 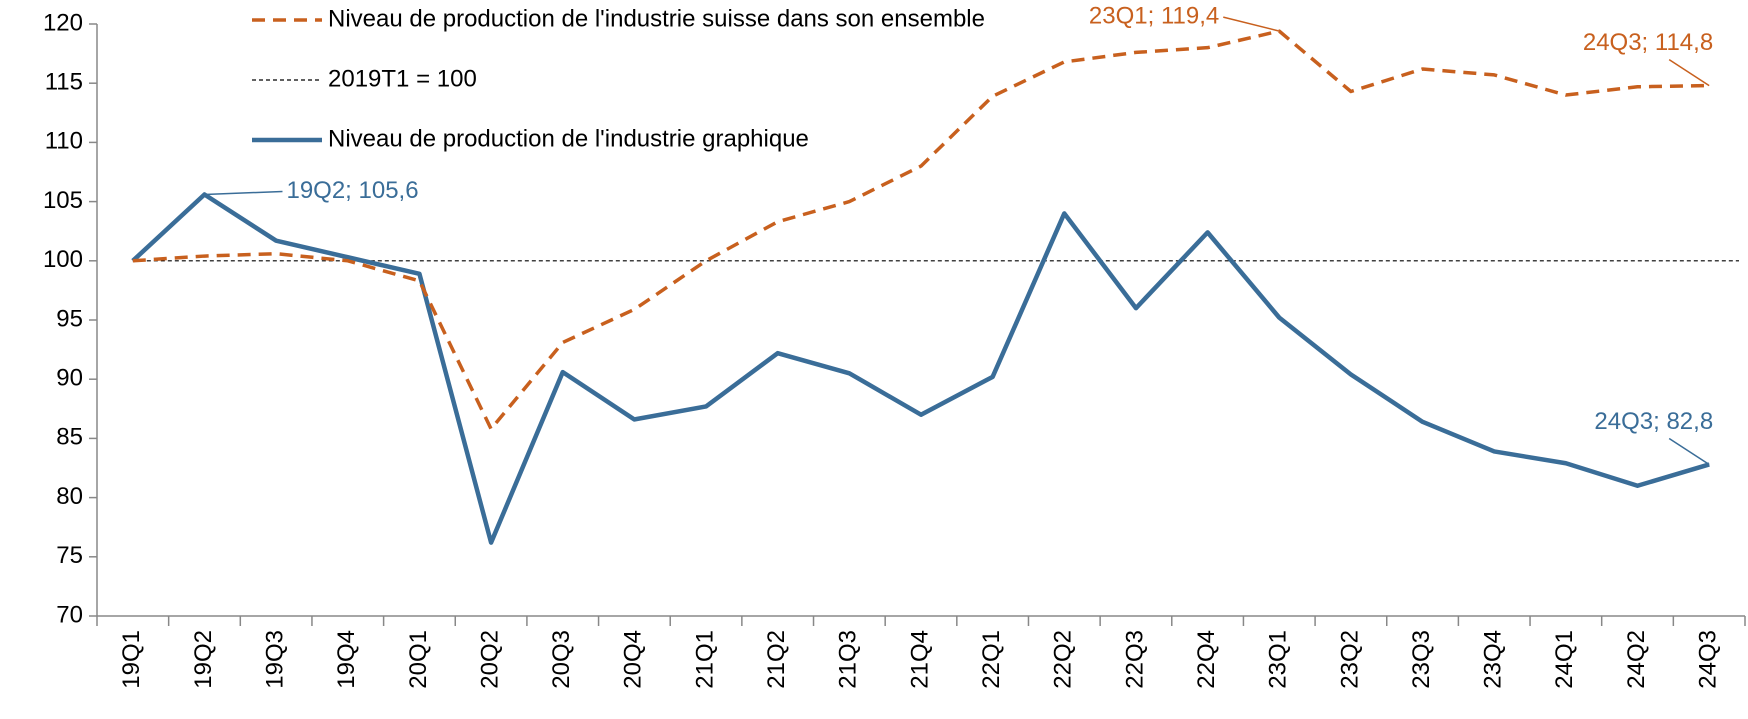 I want to click on y-tick-label: 110, so click(x=64, y=141).